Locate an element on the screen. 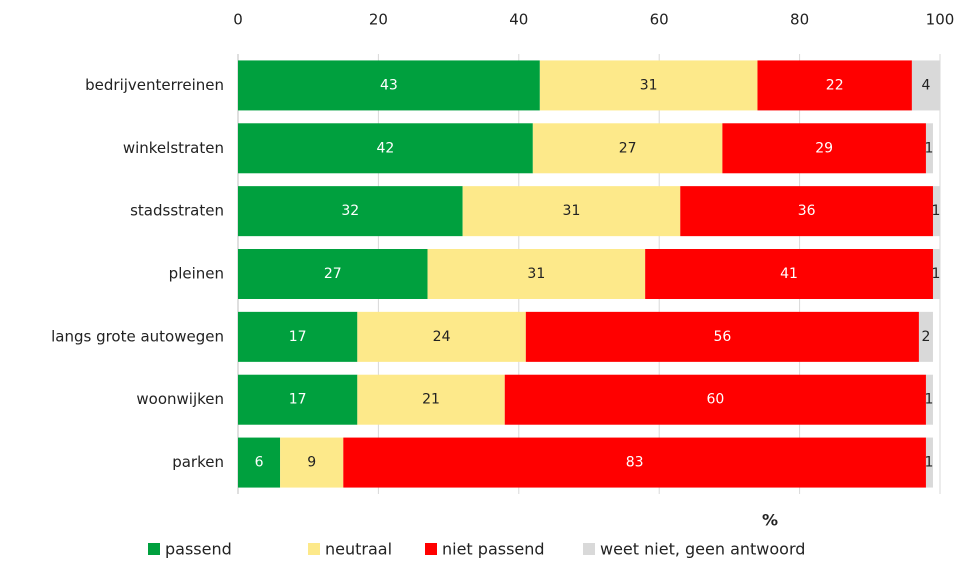  data-label: 4 is located at coordinates (925, 85).